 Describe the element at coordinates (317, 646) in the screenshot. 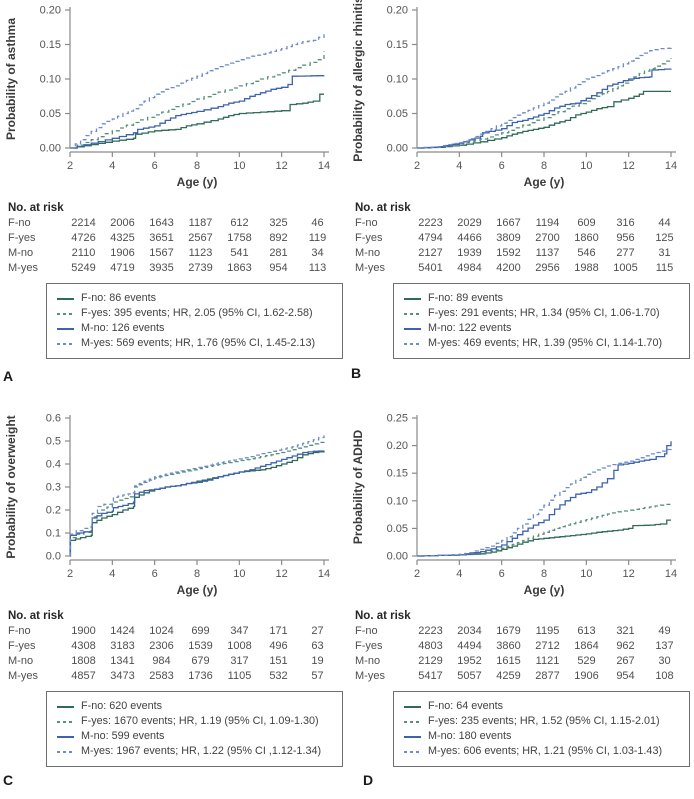

I see `risk-cell: 63` at that location.